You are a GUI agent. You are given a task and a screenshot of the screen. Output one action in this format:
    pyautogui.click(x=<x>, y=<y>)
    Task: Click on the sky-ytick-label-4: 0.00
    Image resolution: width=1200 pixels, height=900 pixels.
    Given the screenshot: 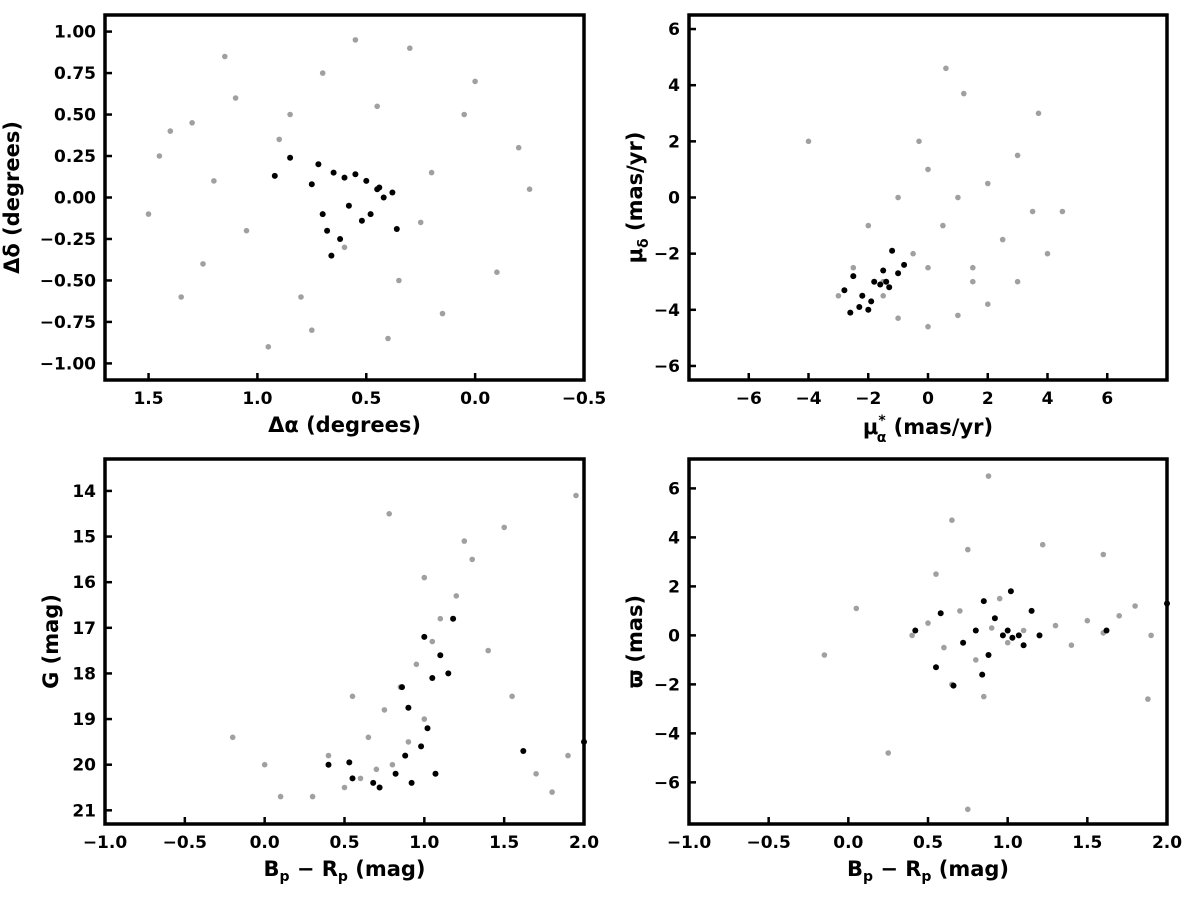 What is the action you would take?
    pyautogui.click(x=75, y=199)
    